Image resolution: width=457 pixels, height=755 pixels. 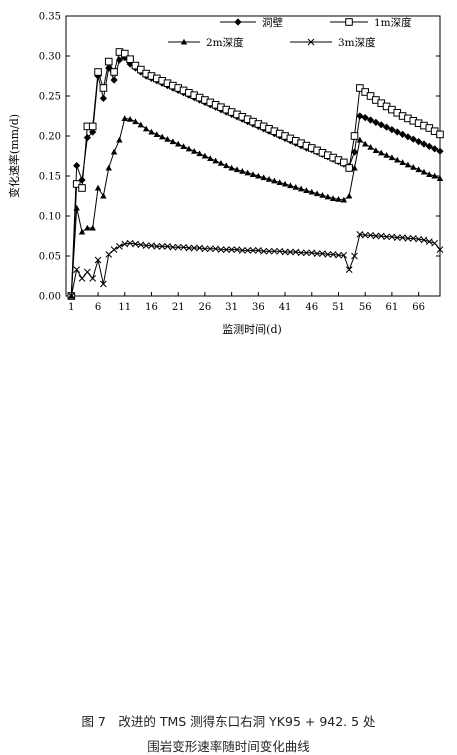 What do you see at coordinates (225, 42) in the screenshot?
I see `legend-label: 2m深度` at bounding box center [225, 42].